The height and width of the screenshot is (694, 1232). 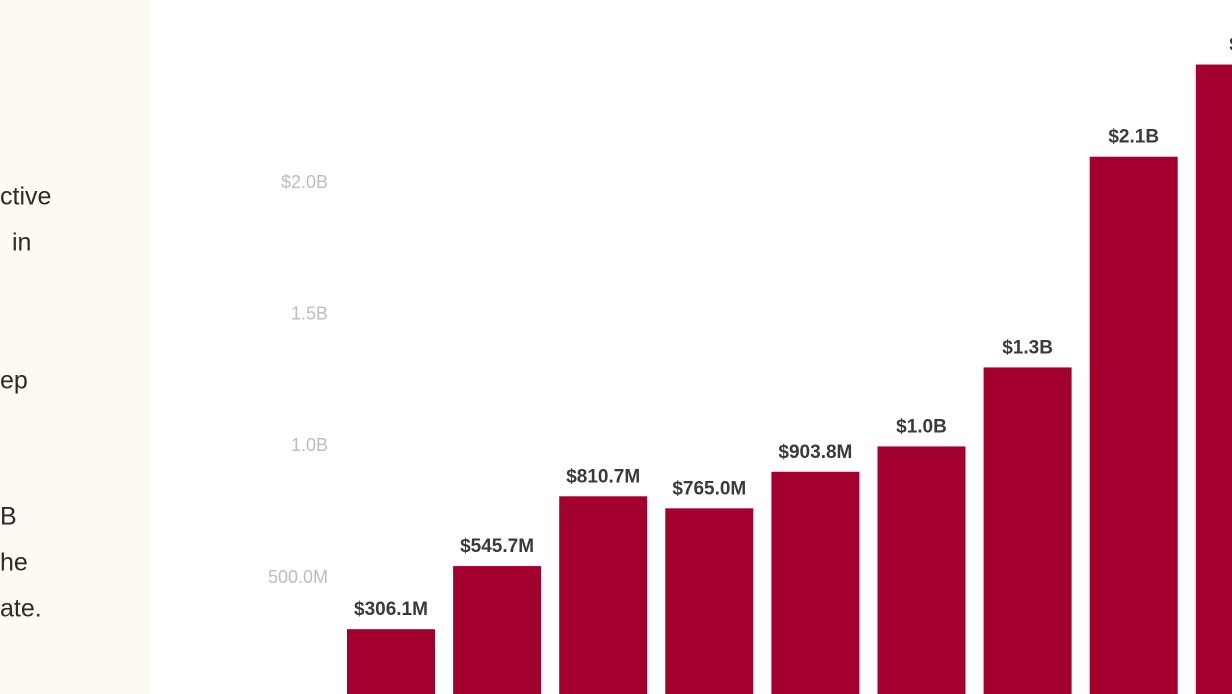 What do you see at coordinates (21, 609) in the screenshot?
I see `sidebar-text: ate.` at bounding box center [21, 609].